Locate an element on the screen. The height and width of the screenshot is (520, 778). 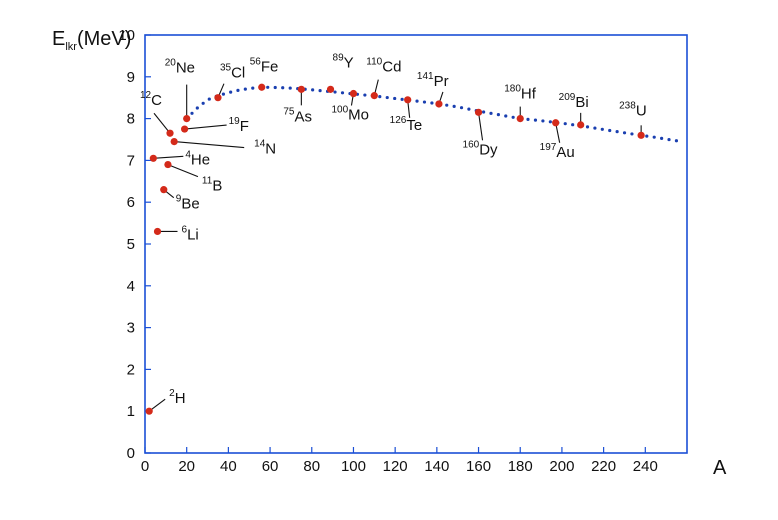
y-tick-label: 6 is located at coordinates (131, 202).